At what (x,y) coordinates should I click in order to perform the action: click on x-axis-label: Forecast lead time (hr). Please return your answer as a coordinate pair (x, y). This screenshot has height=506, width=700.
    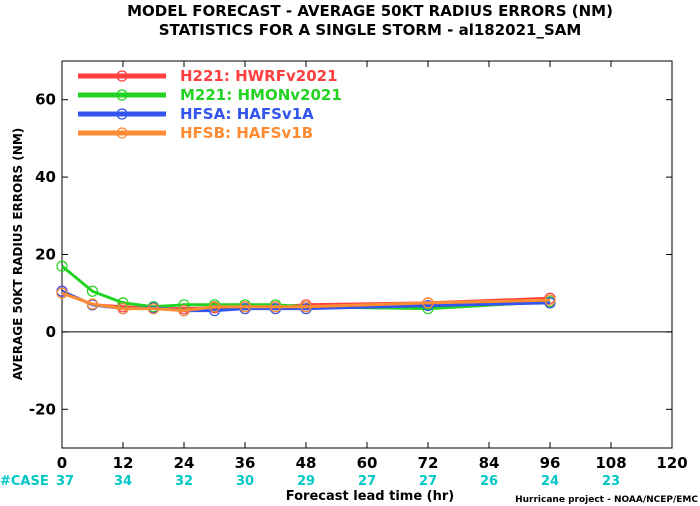
    Looking at the image, I should click on (370, 496).